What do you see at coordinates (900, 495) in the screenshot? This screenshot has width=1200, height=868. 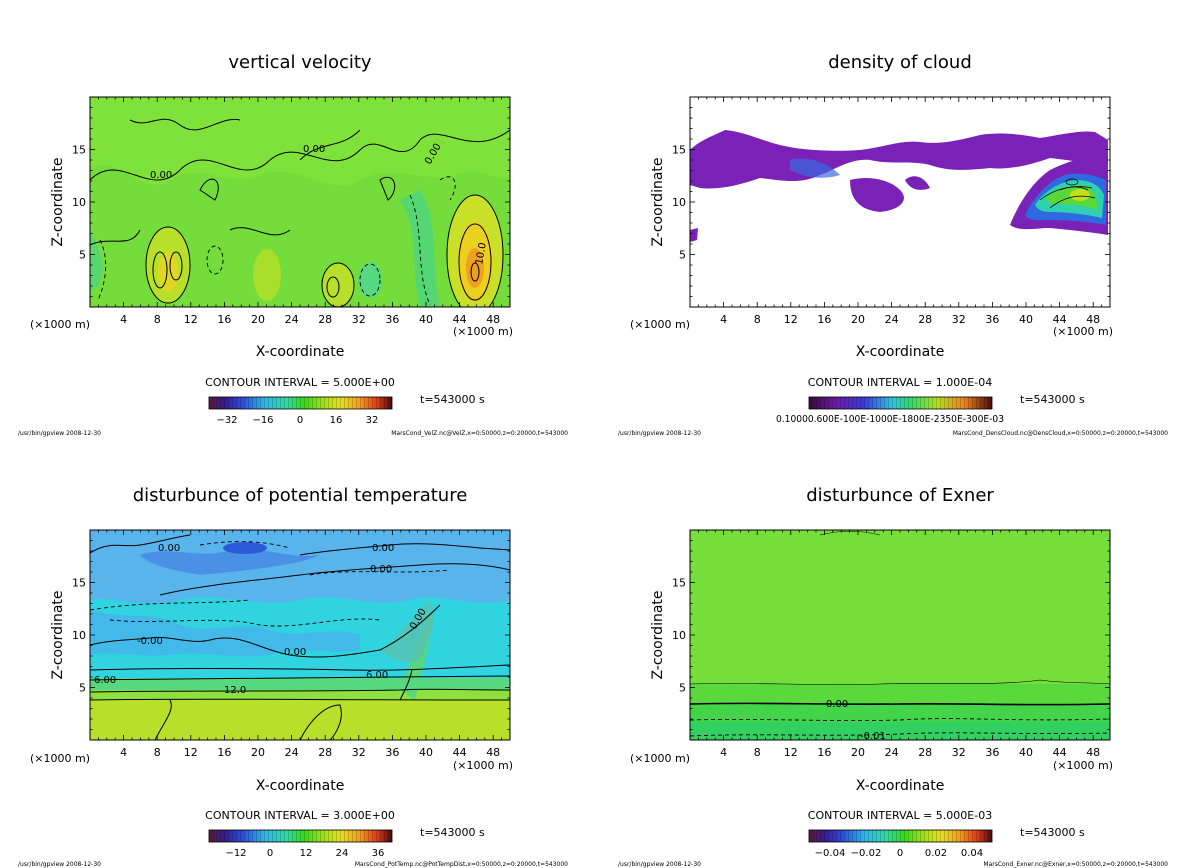 I see `chart-title: disturbunce of Exner` at bounding box center [900, 495].